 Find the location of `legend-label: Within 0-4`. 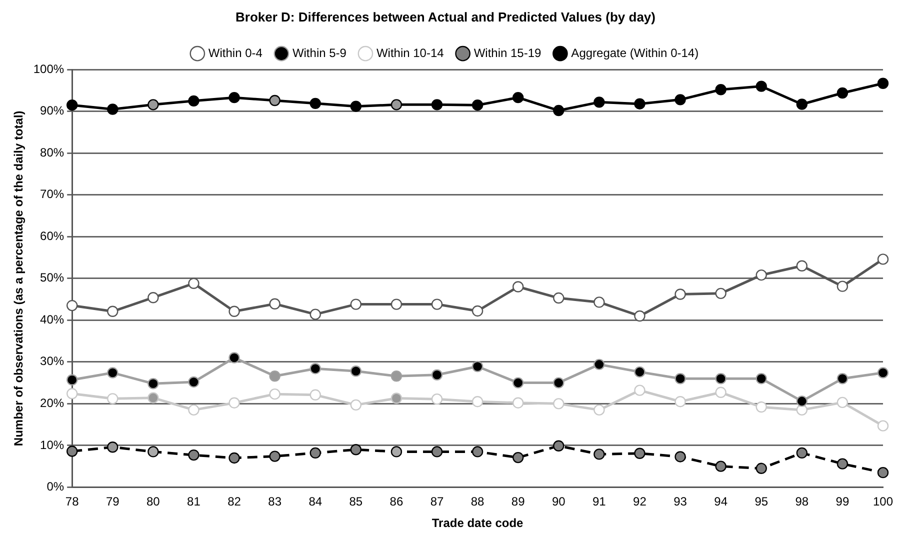

legend-label: Within 0-4 is located at coordinates (235, 53).